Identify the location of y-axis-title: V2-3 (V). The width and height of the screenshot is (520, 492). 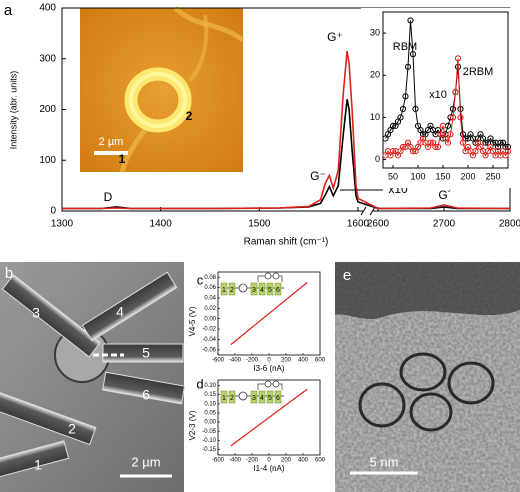
(192, 425).